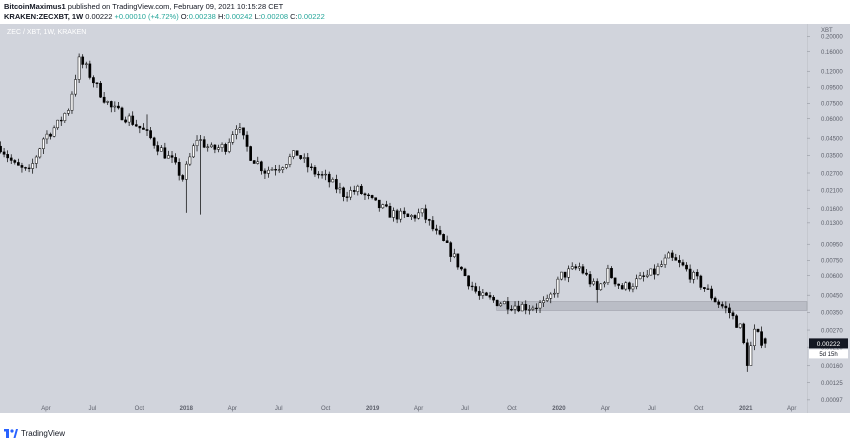  Describe the element at coordinates (832, 384) in the screenshot. I see `y-tick-label: 0.00125` at that location.